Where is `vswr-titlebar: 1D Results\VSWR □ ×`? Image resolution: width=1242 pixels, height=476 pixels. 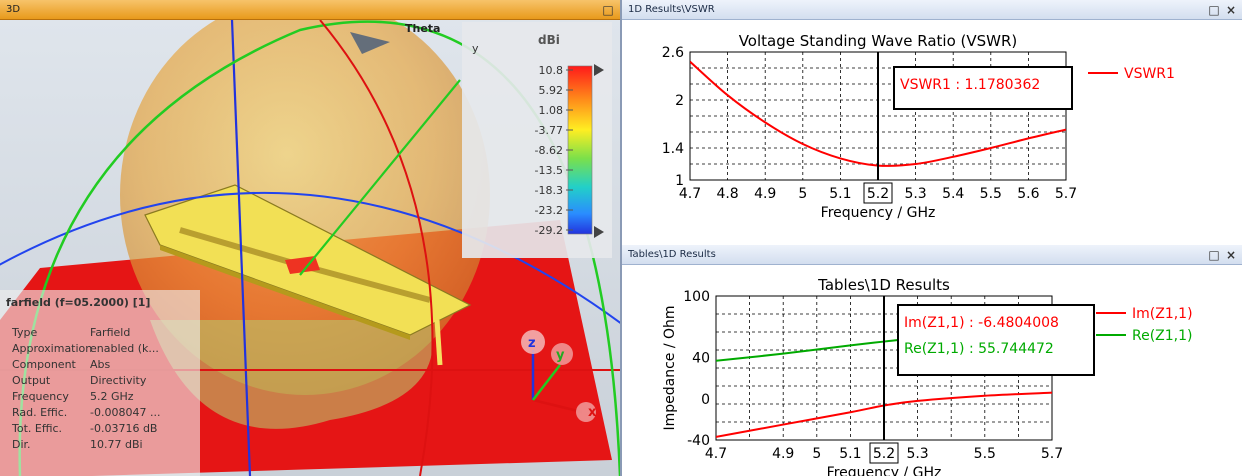 vswr-titlebar: 1D Results\VSWR □ × is located at coordinates (932, 10).